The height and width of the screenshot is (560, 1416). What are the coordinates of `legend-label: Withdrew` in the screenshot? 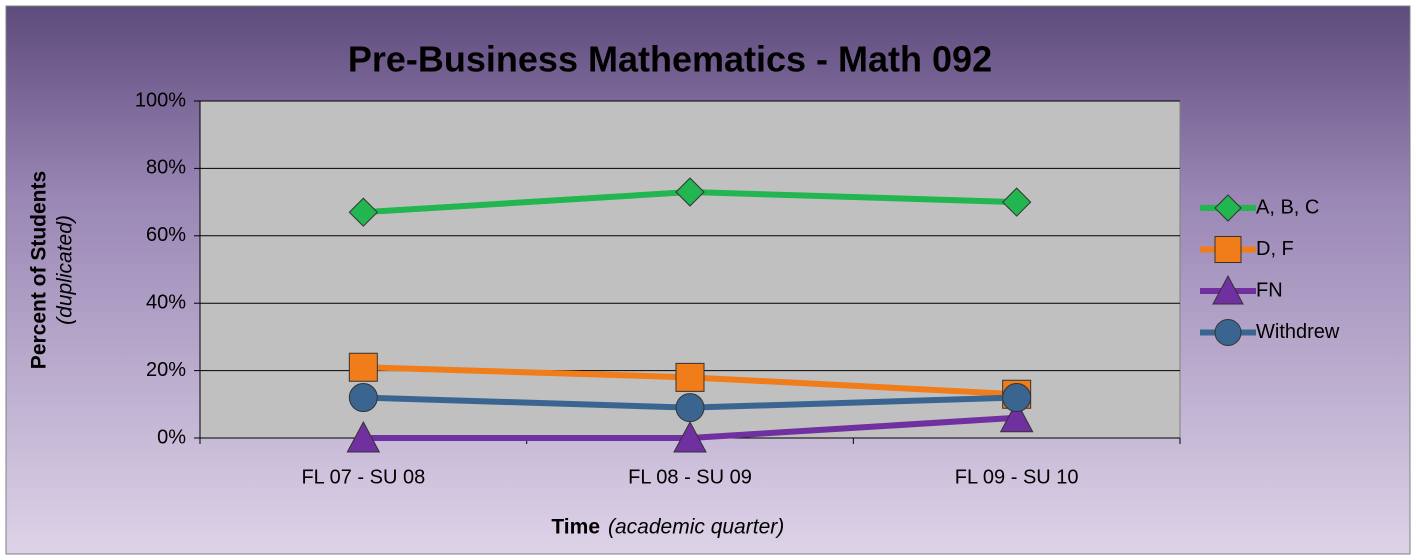 It's located at (1298, 332).